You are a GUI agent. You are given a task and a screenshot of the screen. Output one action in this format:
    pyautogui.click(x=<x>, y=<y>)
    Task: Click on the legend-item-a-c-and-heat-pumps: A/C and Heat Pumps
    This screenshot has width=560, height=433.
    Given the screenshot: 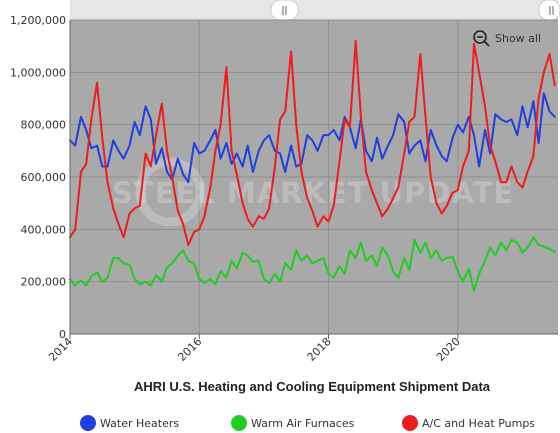 What is the action you would take?
    pyautogui.click(x=468, y=423)
    